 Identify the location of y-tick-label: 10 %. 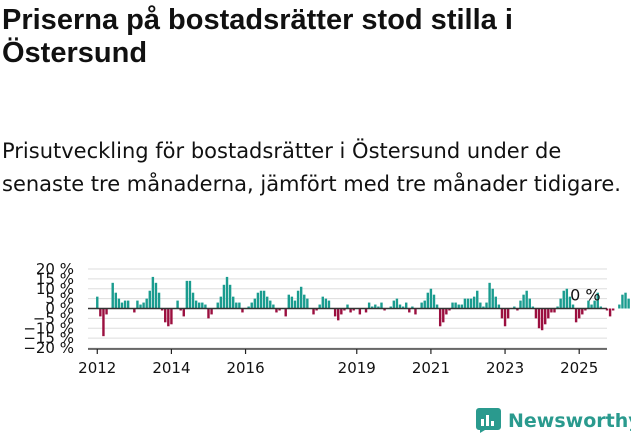
(55, 289).